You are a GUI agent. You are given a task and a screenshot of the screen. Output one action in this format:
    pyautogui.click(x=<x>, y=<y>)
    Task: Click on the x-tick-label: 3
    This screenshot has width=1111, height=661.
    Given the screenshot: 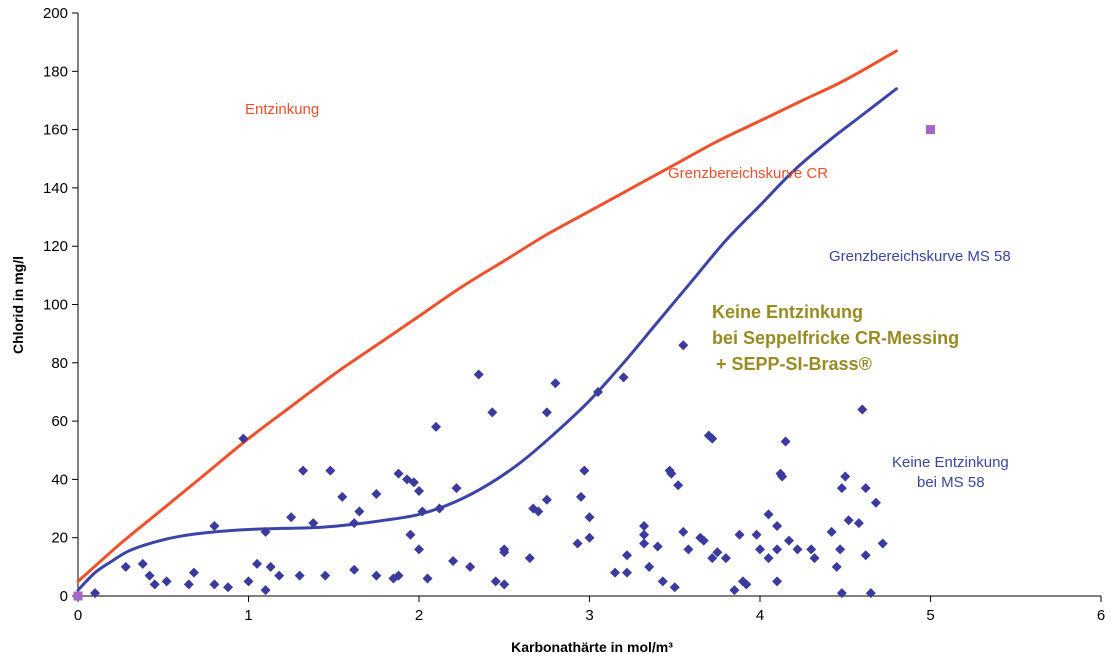 What is the action you would take?
    pyautogui.click(x=589, y=615)
    